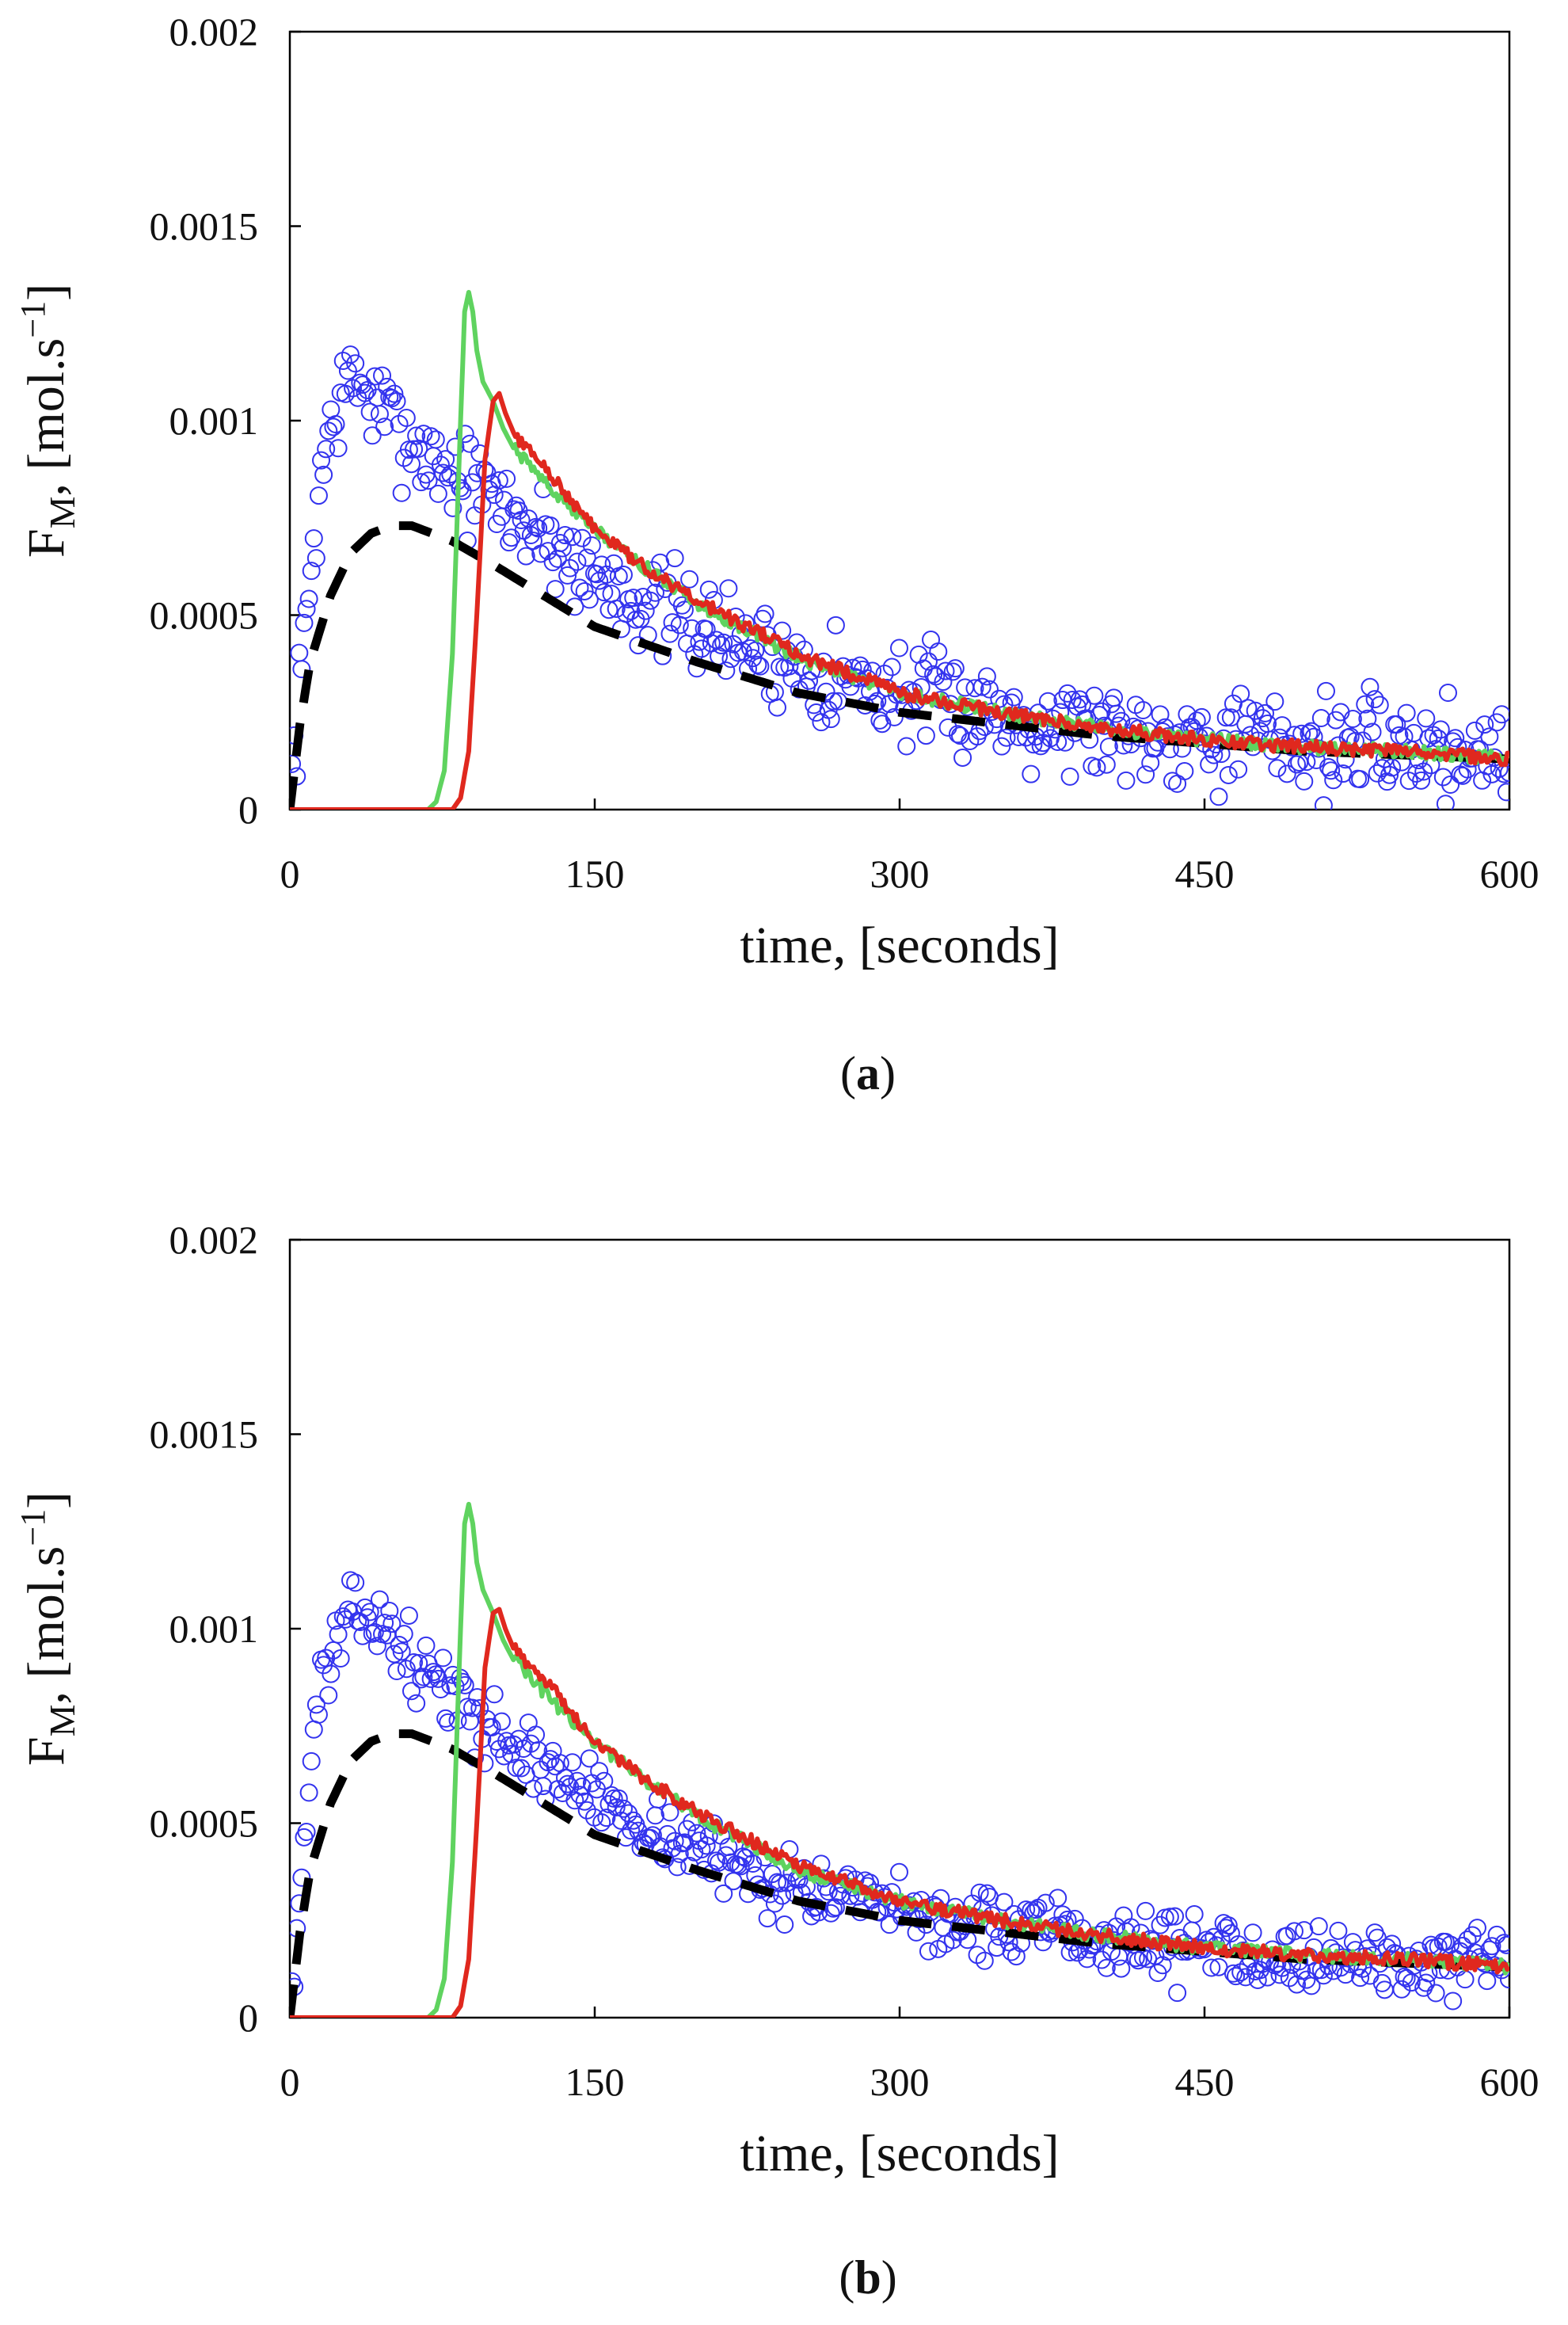 Image resolution: width=1568 pixels, height=2325 pixels. Describe the element at coordinates (46, 418) in the screenshot. I see `y-axis-label-part: , [mol.s` at that location.